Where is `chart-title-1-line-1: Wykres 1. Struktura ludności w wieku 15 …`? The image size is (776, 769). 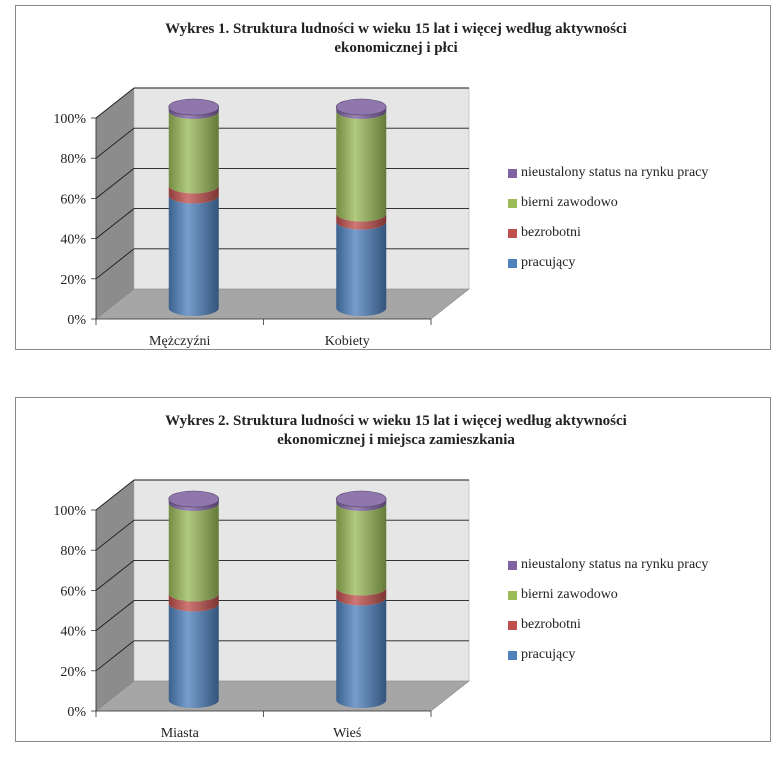
chart-title-1-line-1: Wykres 1. Struktura ludności w wieku 15 … is located at coordinates (396, 29).